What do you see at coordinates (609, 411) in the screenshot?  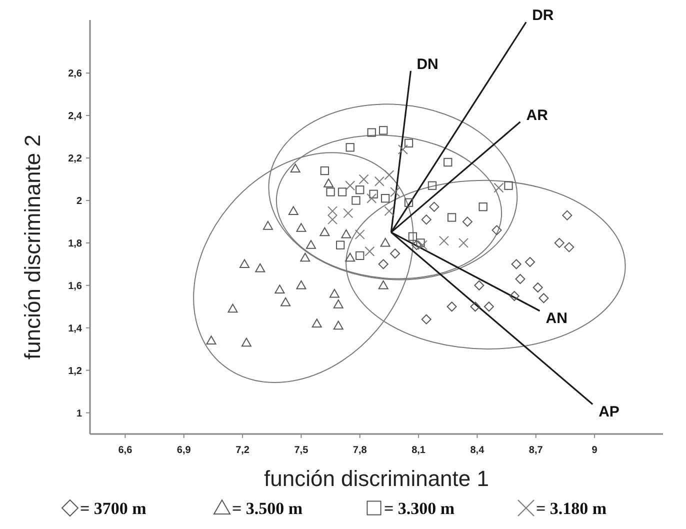 I see `series-label: AP` at bounding box center [609, 411].